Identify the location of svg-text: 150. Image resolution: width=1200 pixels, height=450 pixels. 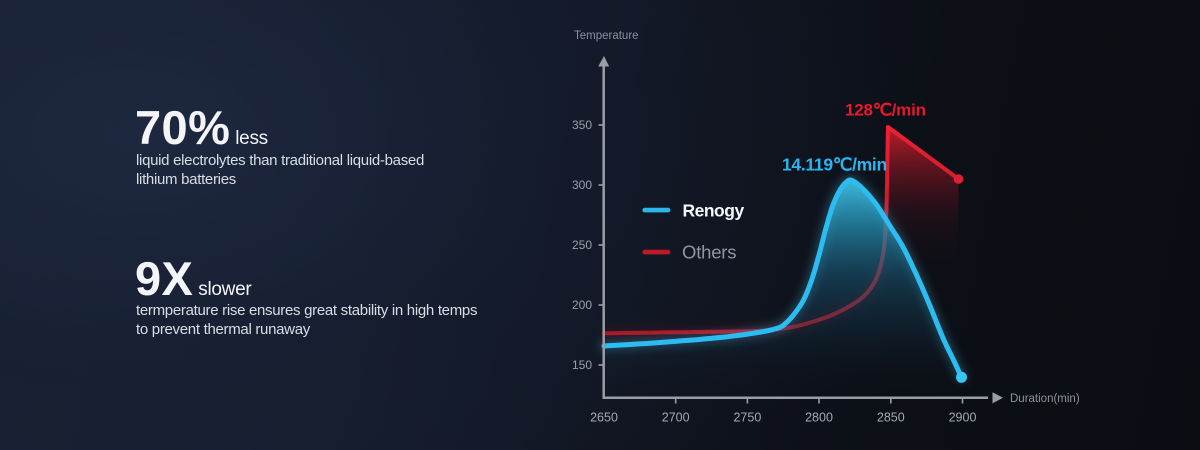
(582, 365).